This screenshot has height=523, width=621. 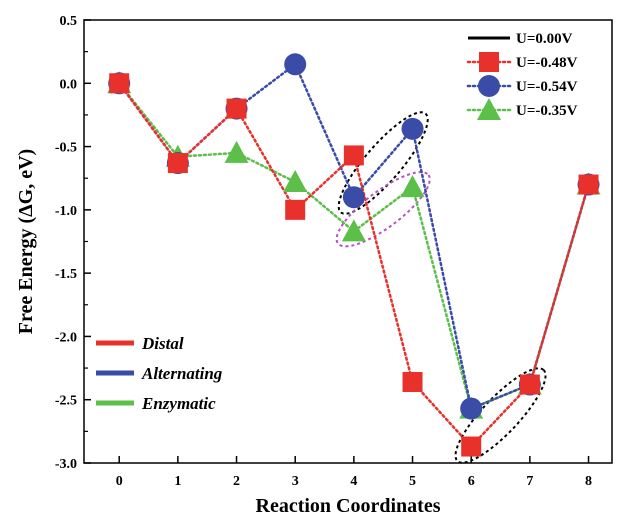 What do you see at coordinates (412, 481) in the screenshot?
I see `x-tick-label: 5` at bounding box center [412, 481].